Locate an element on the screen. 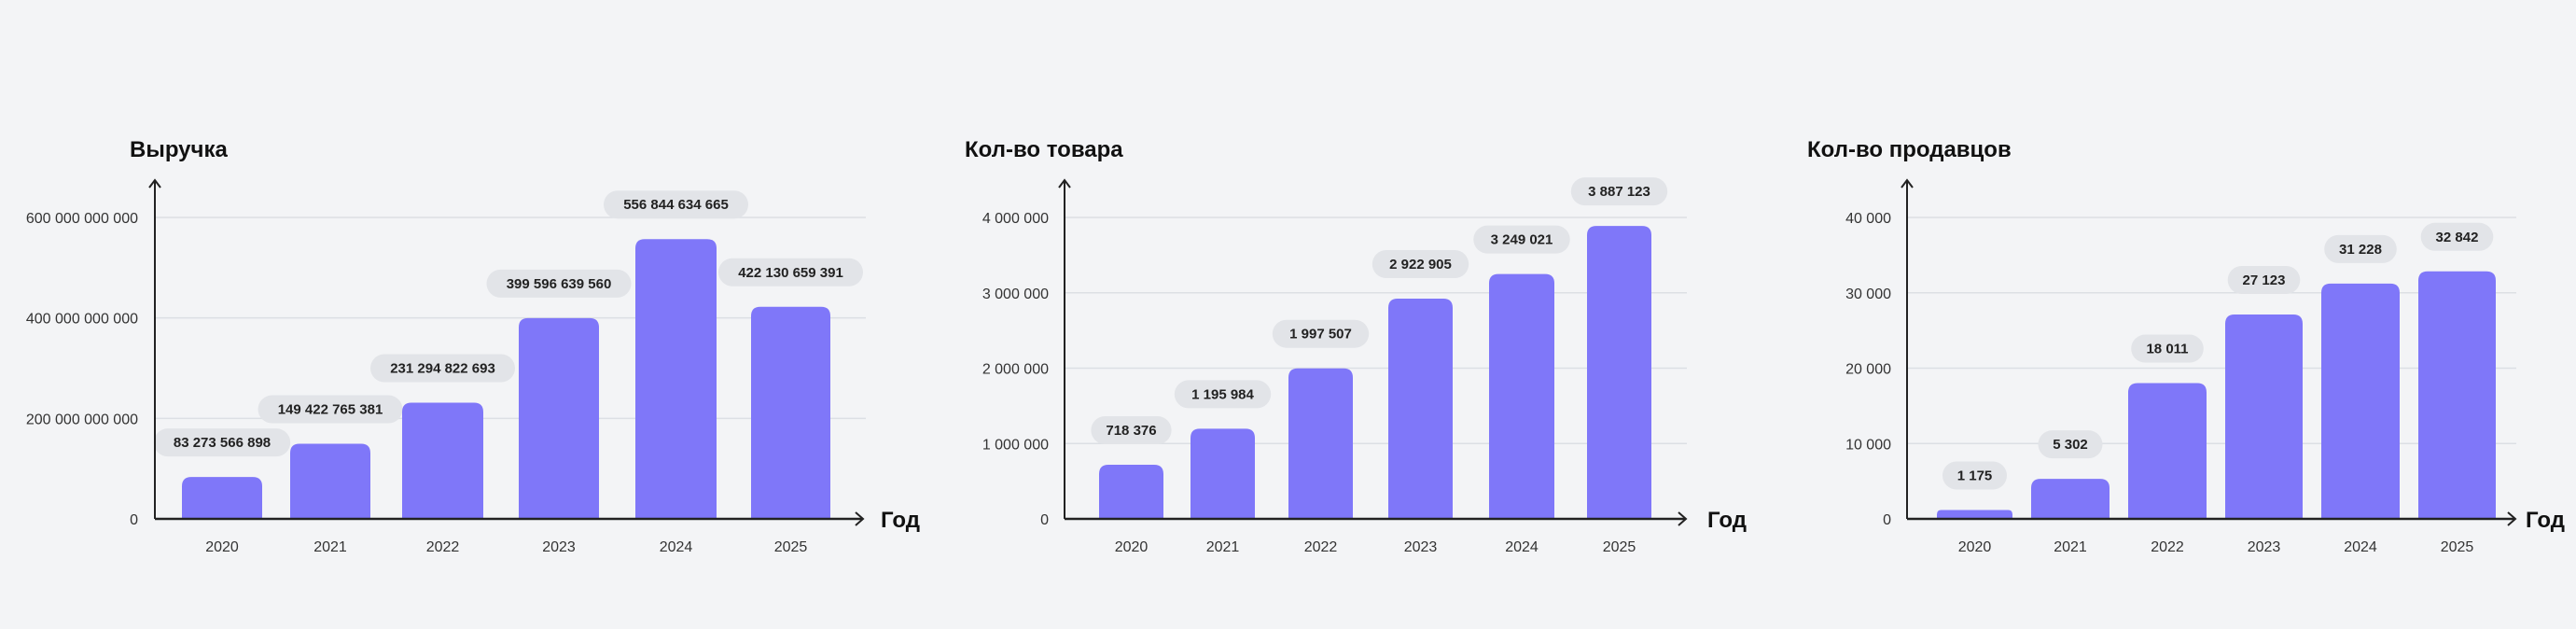 The height and width of the screenshot is (629, 2576). data-label: 3 249 021 is located at coordinates (1522, 240).